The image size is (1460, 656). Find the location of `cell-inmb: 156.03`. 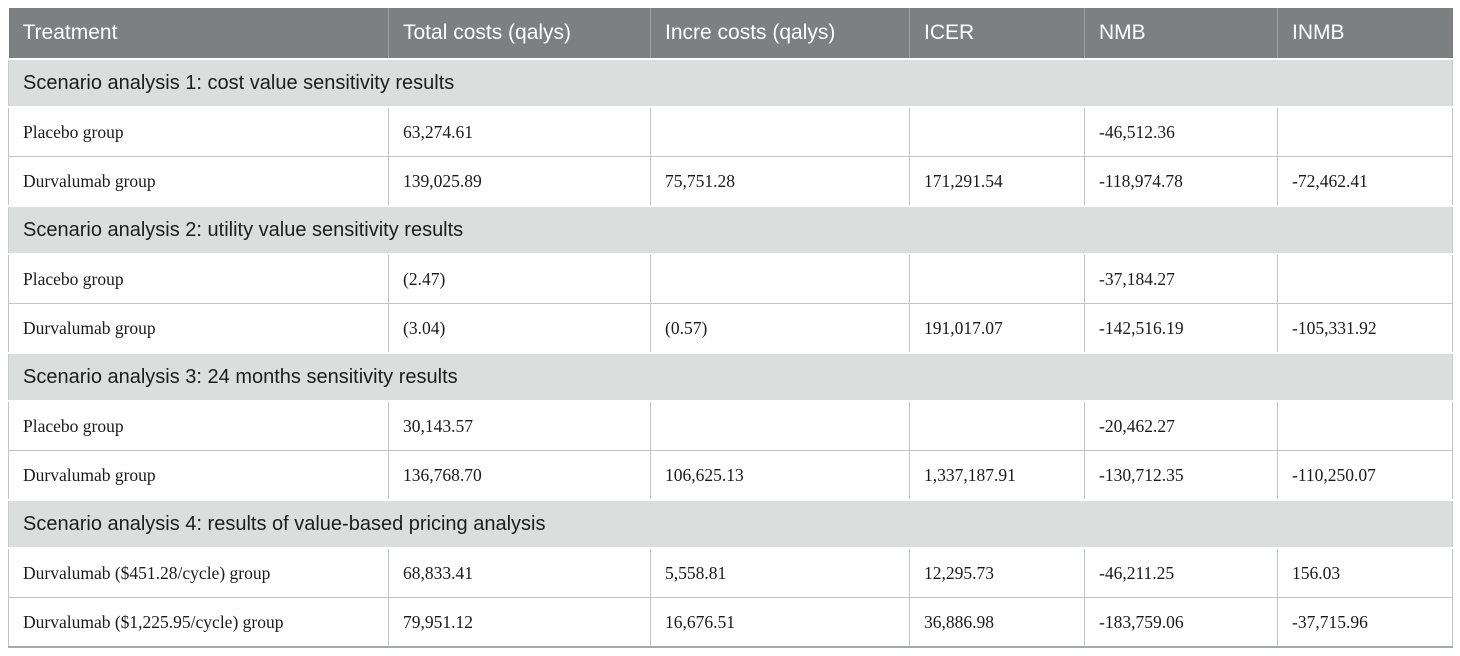

cell-inmb: 156.03 is located at coordinates (1365, 572).